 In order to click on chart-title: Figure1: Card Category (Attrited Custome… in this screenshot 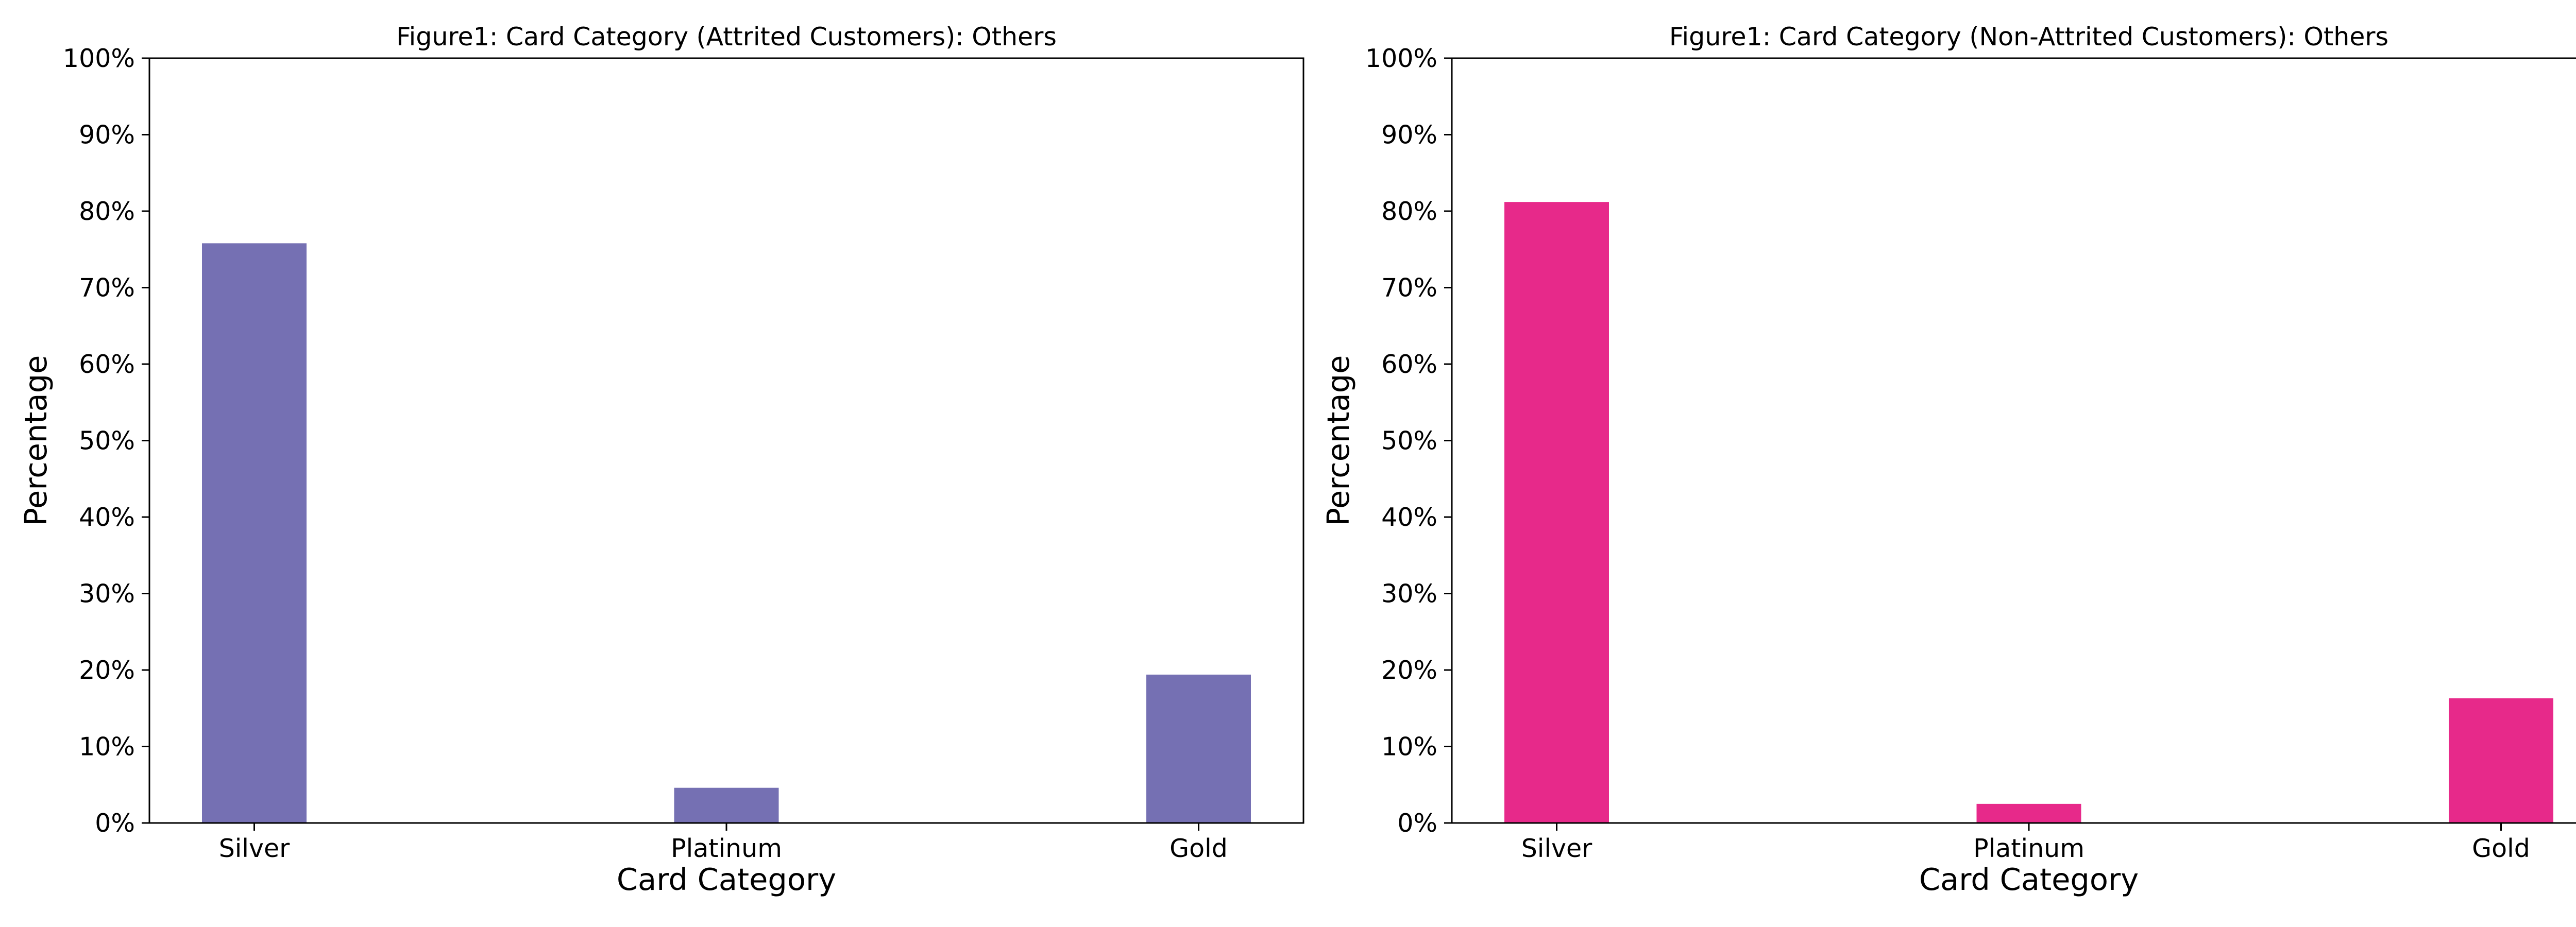, I will do `click(726, 37)`.